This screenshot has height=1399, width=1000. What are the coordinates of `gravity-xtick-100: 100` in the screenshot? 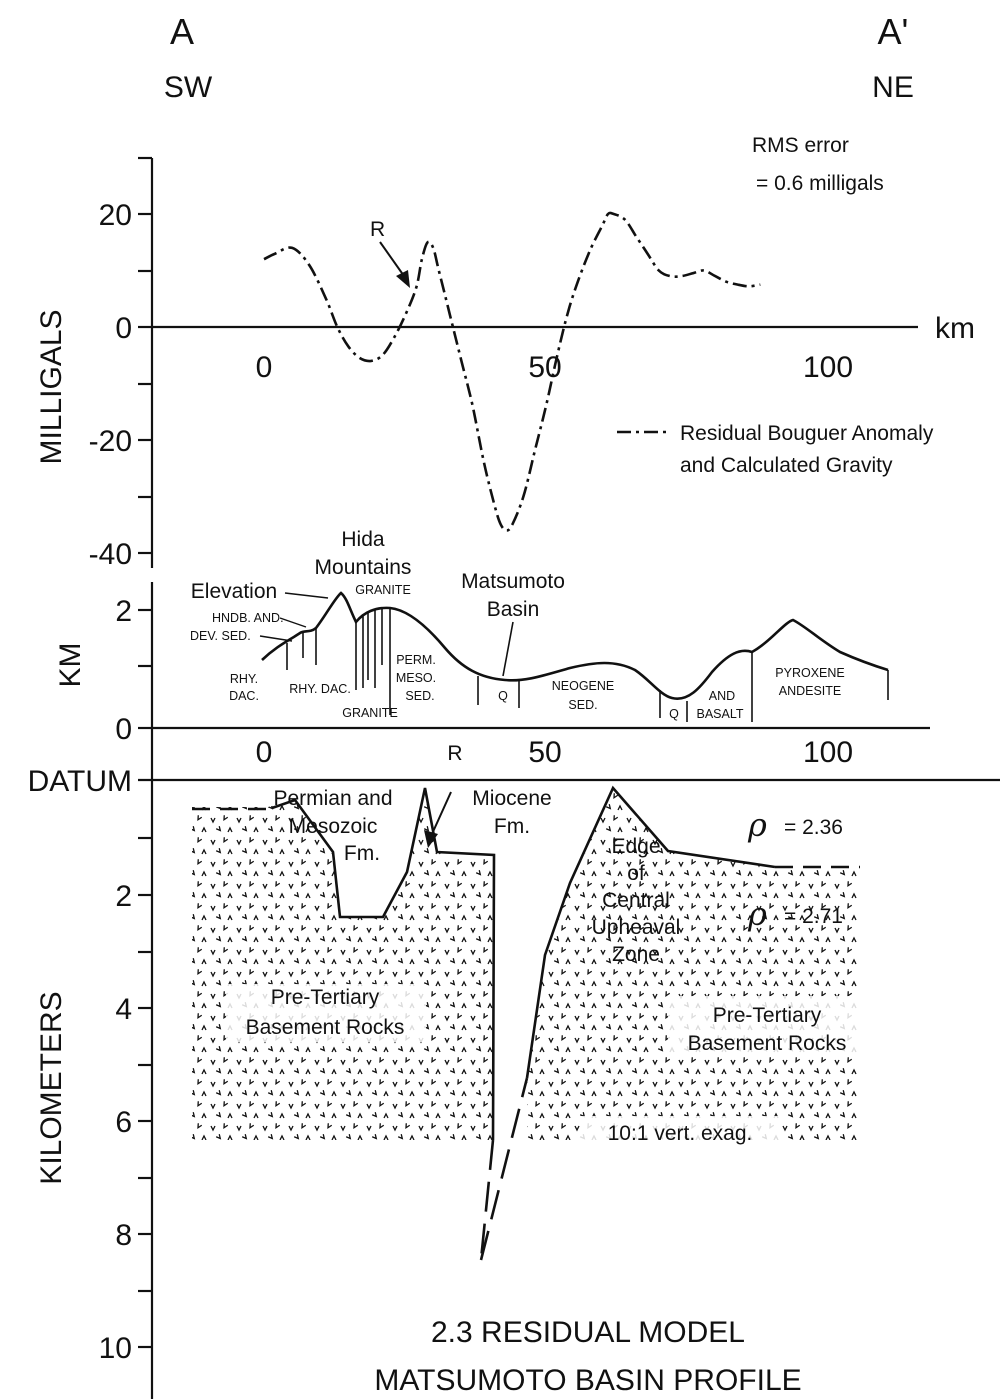 It's located at (828, 367).